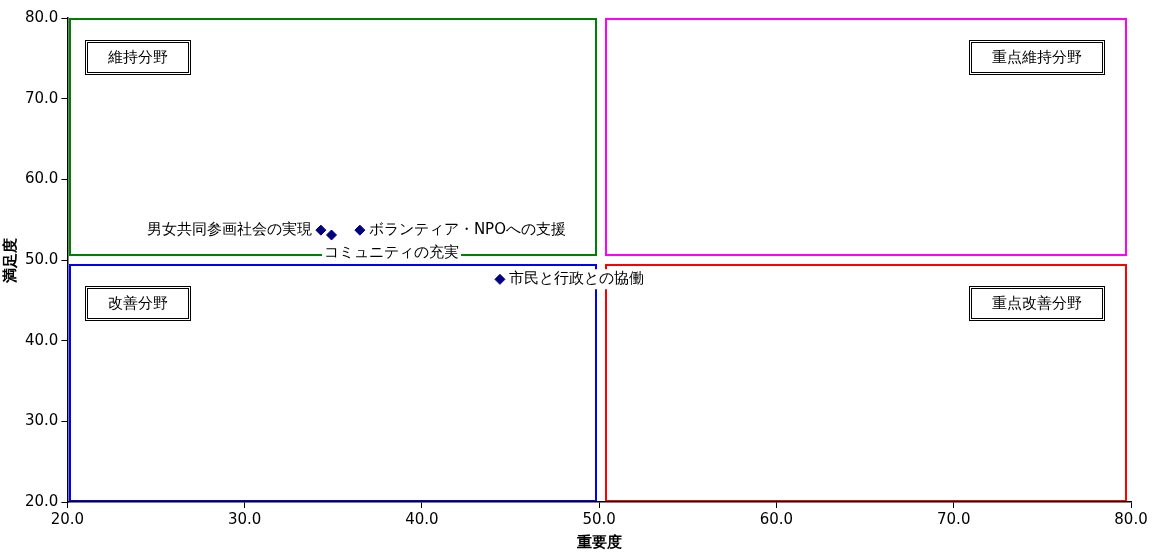  What do you see at coordinates (244, 518) in the screenshot?
I see `x-tick-label: 30.0` at bounding box center [244, 518].